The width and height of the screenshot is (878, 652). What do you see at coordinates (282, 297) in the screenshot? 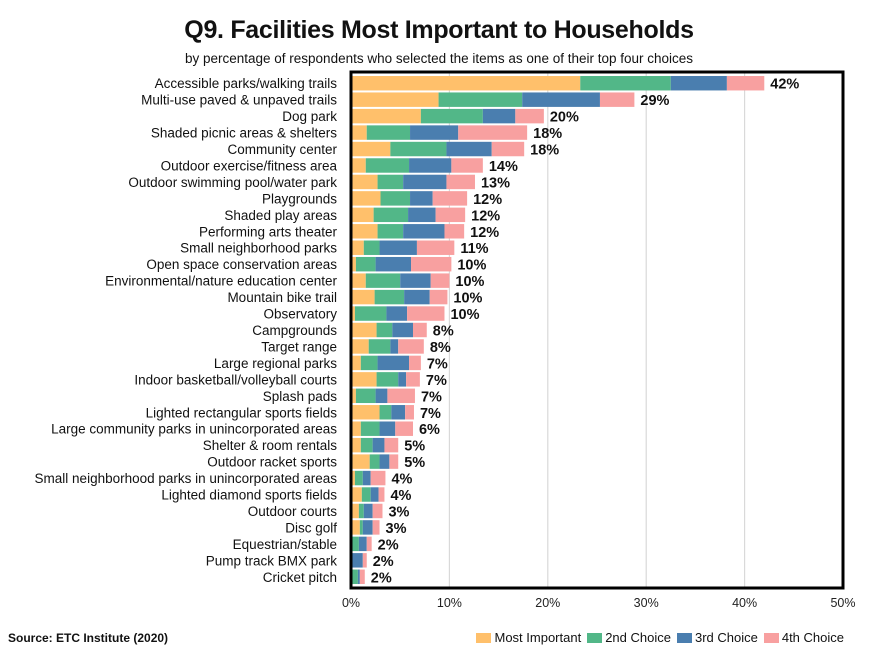
I see `category-label: Mountain bike trail` at bounding box center [282, 297].